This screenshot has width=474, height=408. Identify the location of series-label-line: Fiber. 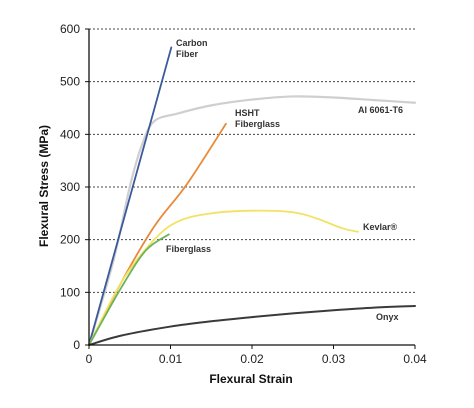
(187, 54).